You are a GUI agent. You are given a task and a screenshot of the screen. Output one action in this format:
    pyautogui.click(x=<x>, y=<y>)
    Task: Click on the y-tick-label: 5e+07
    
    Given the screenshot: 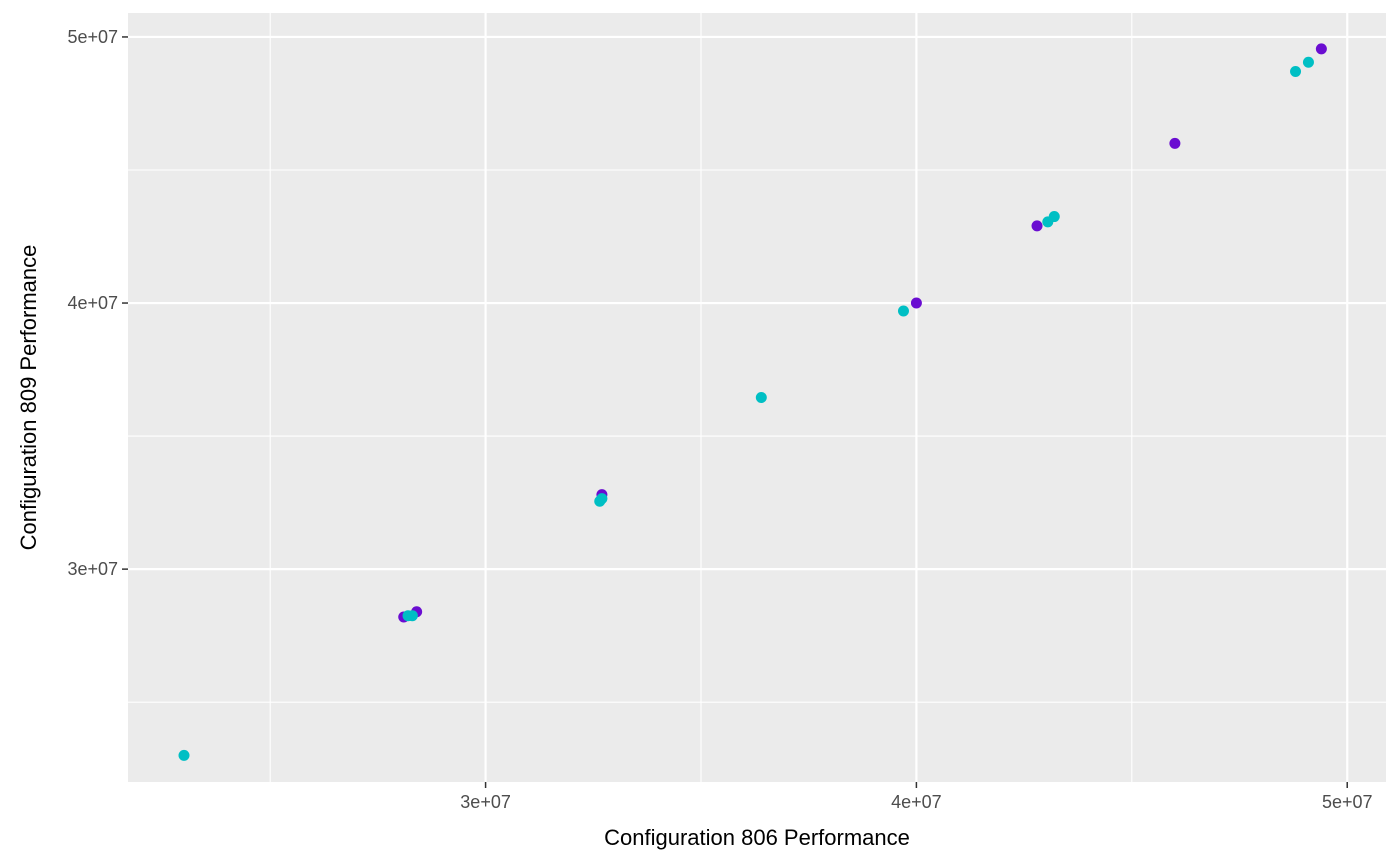 What is the action you would take?
    pyautogui.click(x=92, y=37)
    